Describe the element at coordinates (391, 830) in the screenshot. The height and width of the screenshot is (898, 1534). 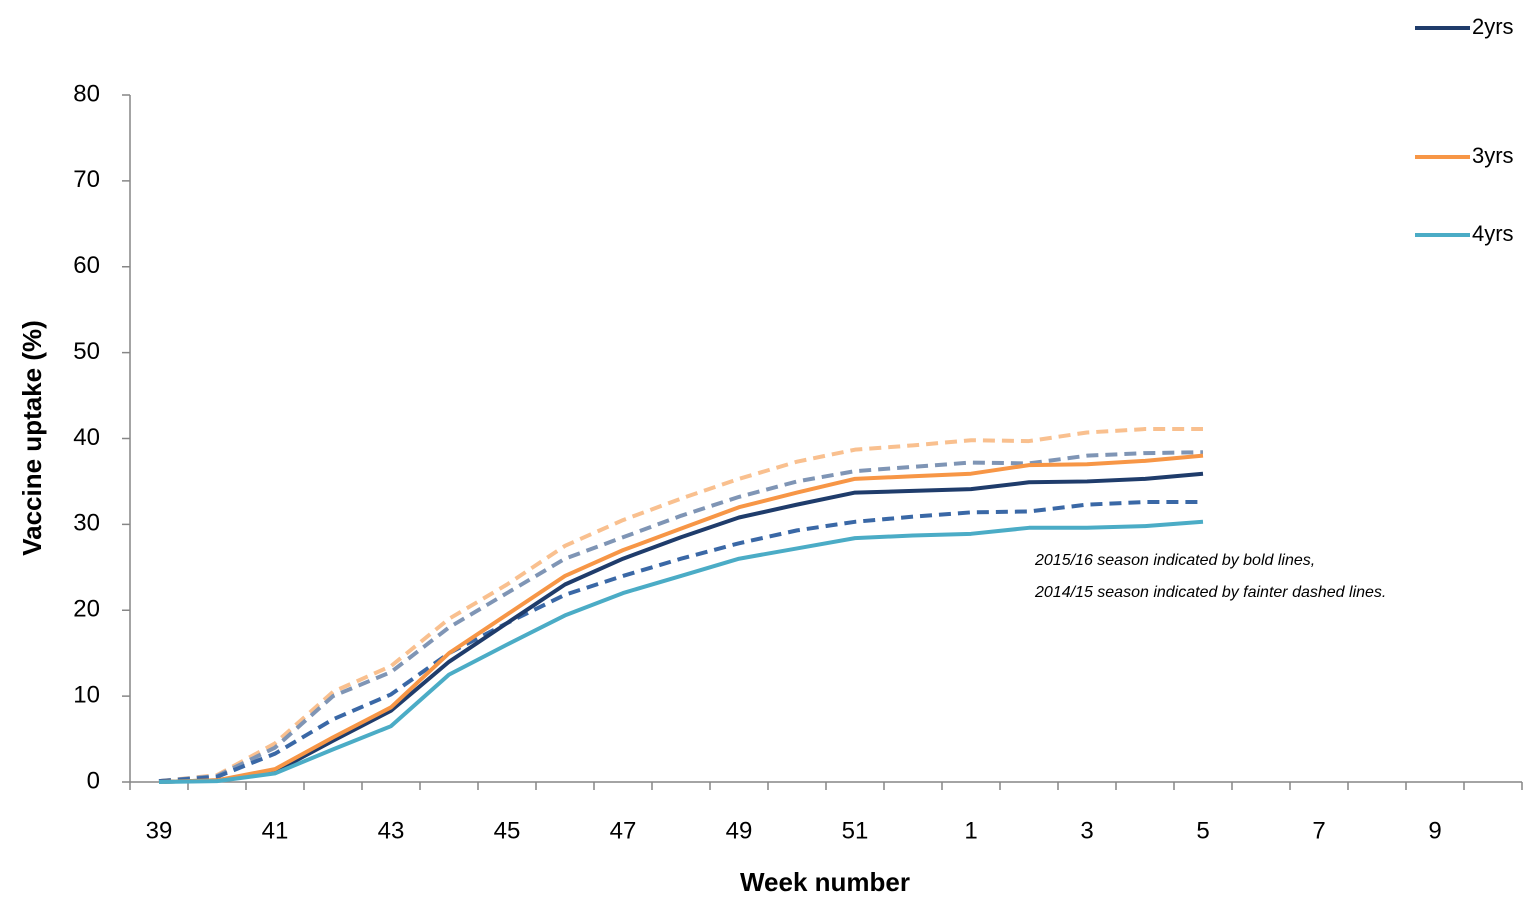
I see `x-tick-label: 43` at that location.